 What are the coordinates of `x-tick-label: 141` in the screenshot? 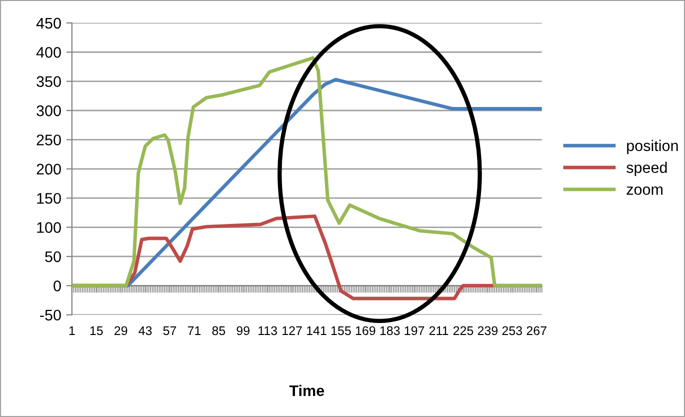 It's located at (316, 330).